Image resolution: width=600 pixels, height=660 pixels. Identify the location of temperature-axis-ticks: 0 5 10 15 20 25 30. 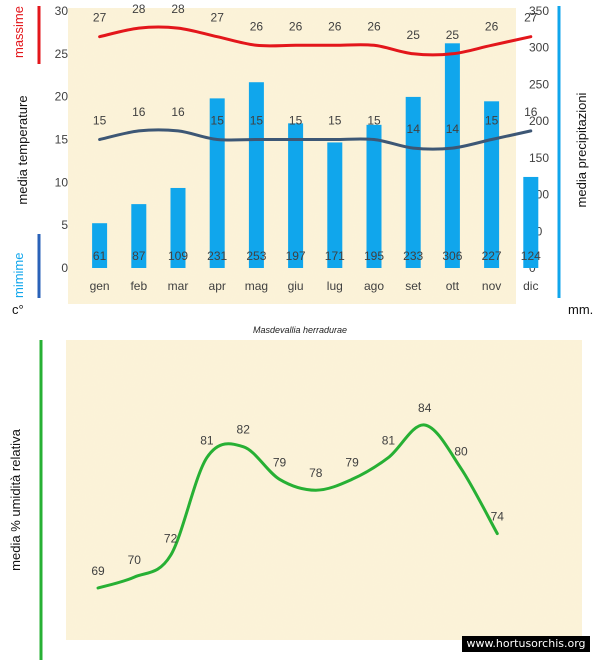
(62, 139).